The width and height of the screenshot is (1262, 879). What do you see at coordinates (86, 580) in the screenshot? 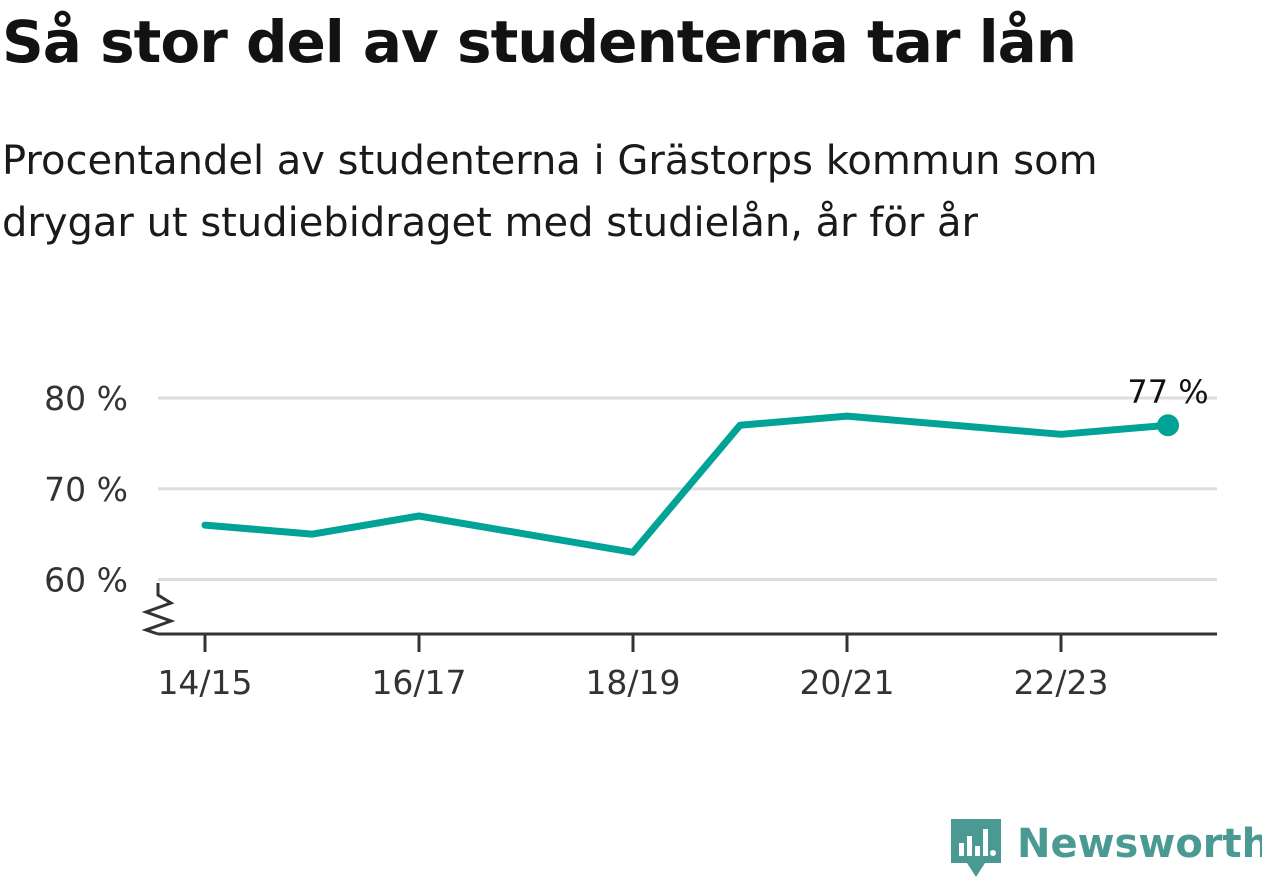
I see `y-tick-label: 60 %` at bounding box center [86, 580].